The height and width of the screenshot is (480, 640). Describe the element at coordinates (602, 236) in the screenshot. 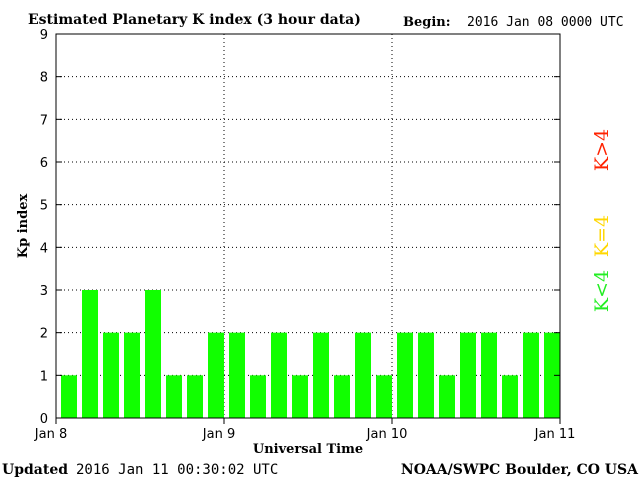

I see `legend-item: K=4` at that location.